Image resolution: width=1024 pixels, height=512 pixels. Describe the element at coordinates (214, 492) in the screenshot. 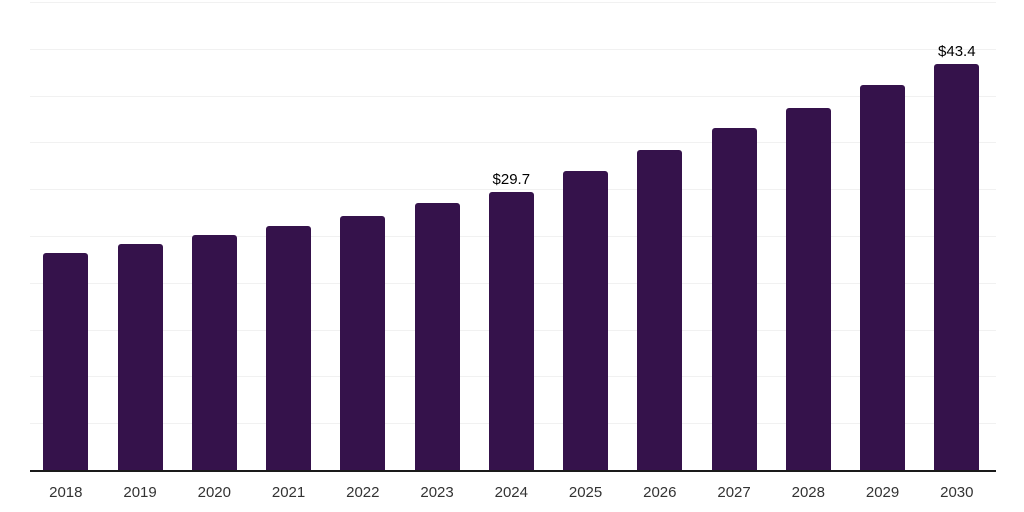

I see `x-tick-label: 2020` at that location.